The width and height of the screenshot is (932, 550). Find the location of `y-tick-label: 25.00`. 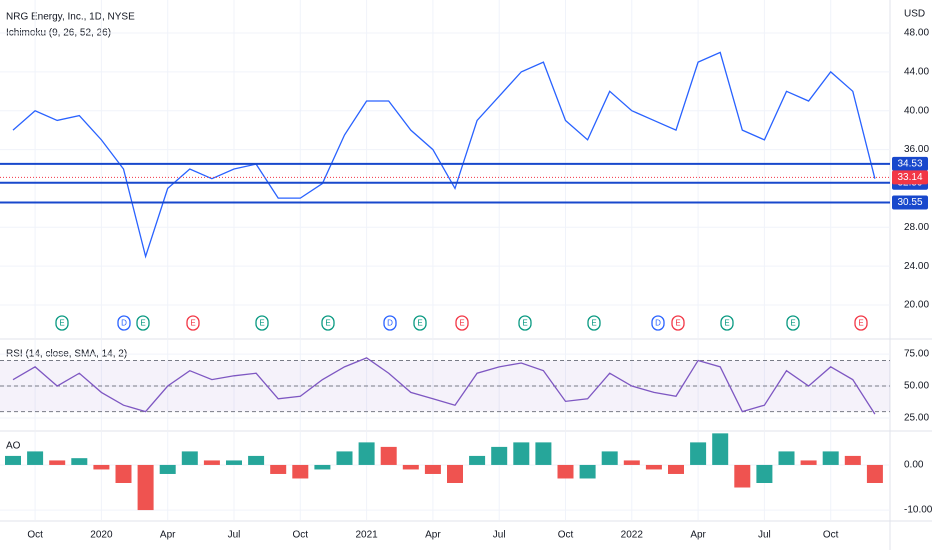

y-tick-label: 25.00 is located at coordinates (916, 418).